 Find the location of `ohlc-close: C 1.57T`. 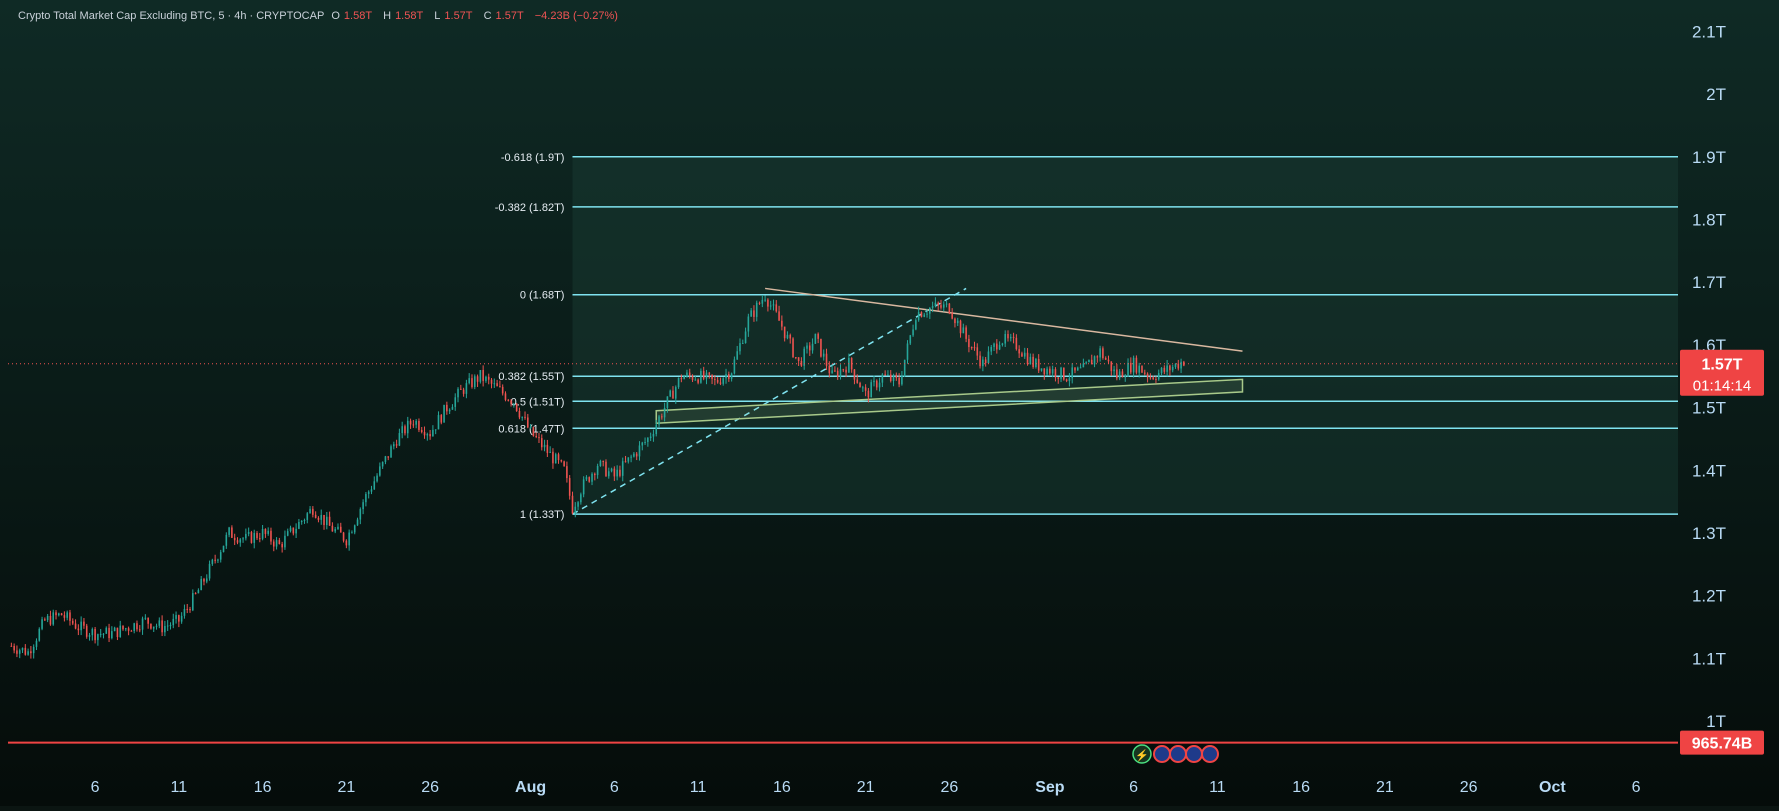

ohlc-close: C 1.57T is located at coordinates (506, 16).